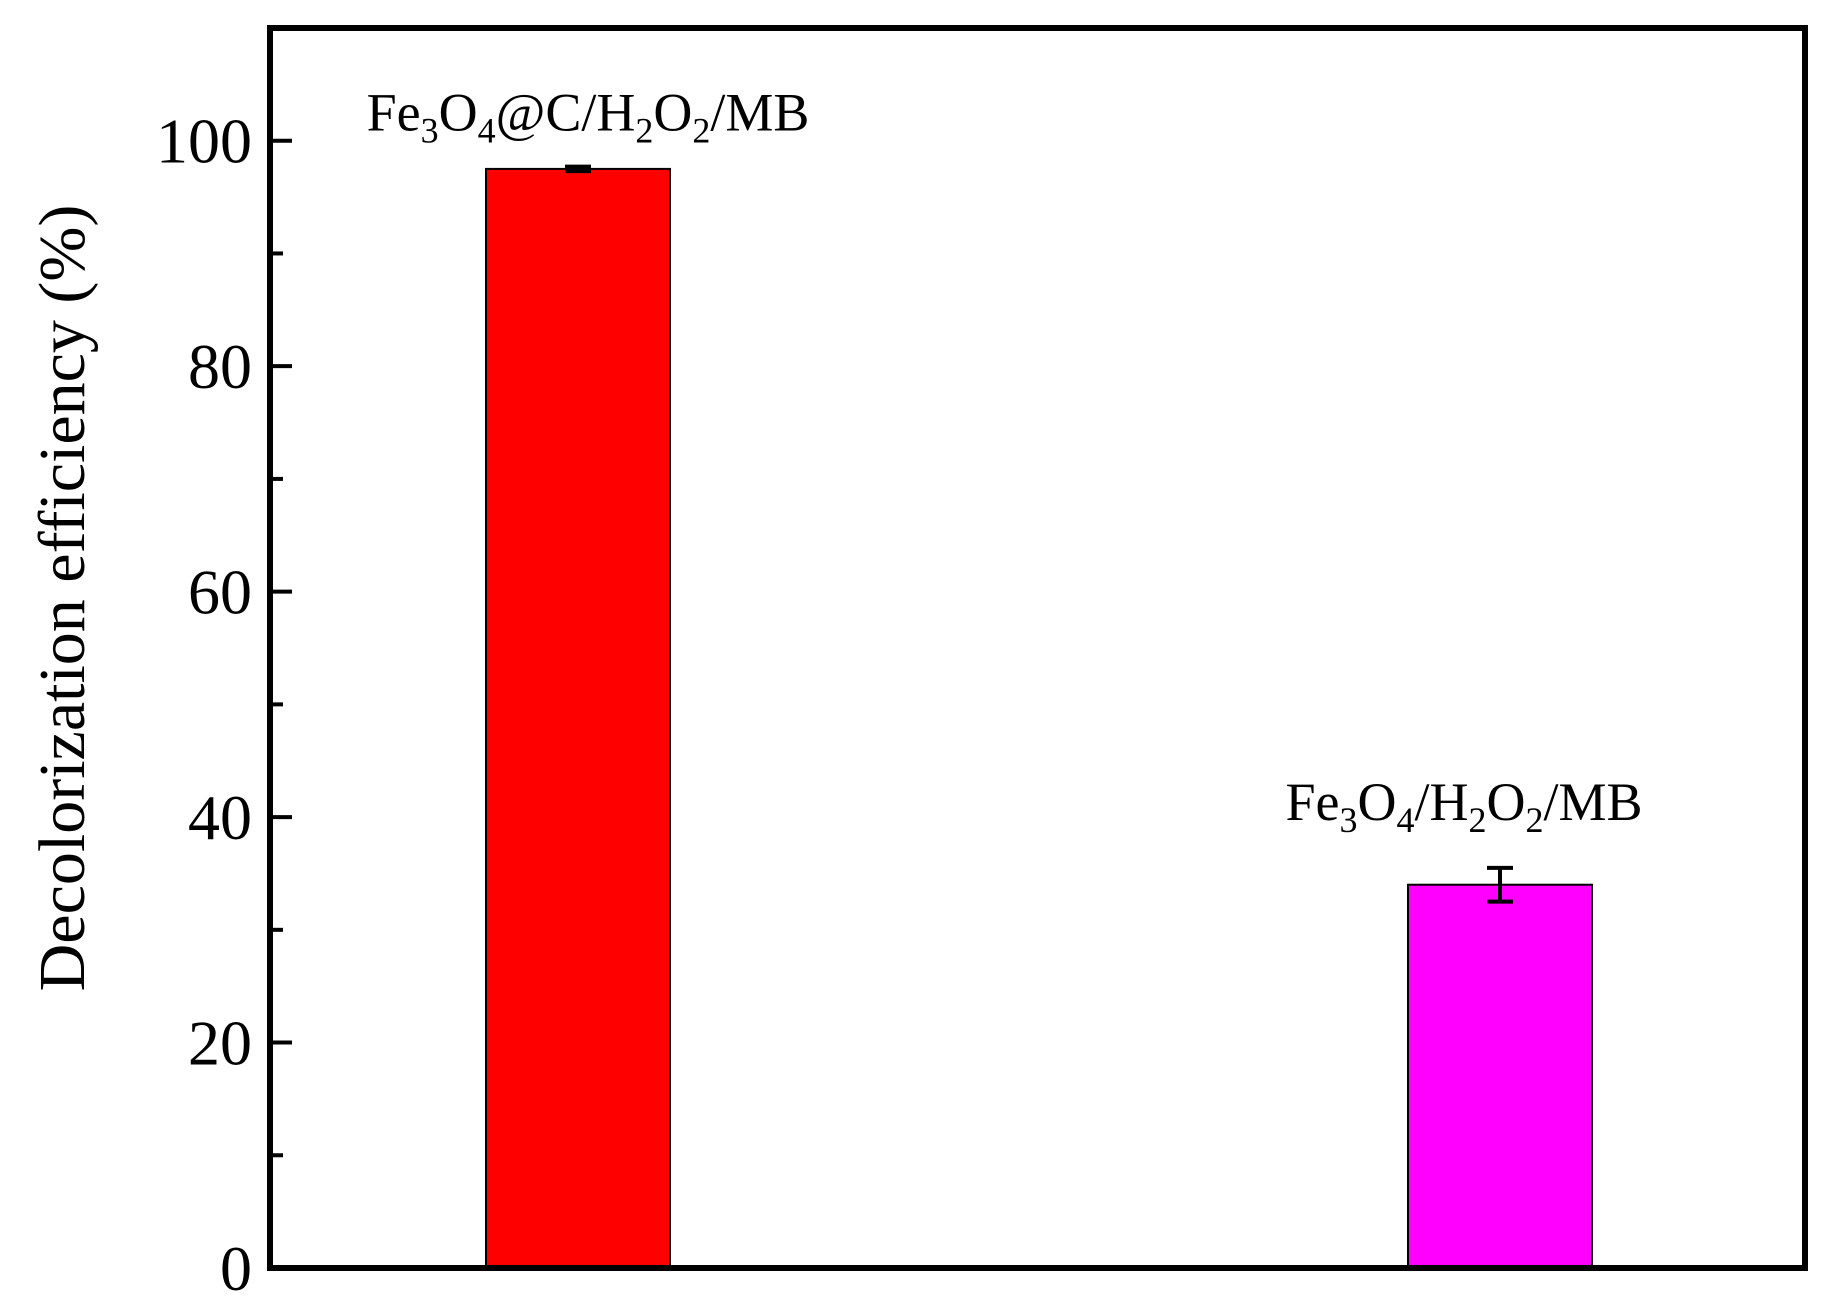 Image resolution: width=1825 pixels, height=1305 pixels. Describe the element at coordinates (281, 648) in the screenshot. I see `y-axis-ticks` at that location.